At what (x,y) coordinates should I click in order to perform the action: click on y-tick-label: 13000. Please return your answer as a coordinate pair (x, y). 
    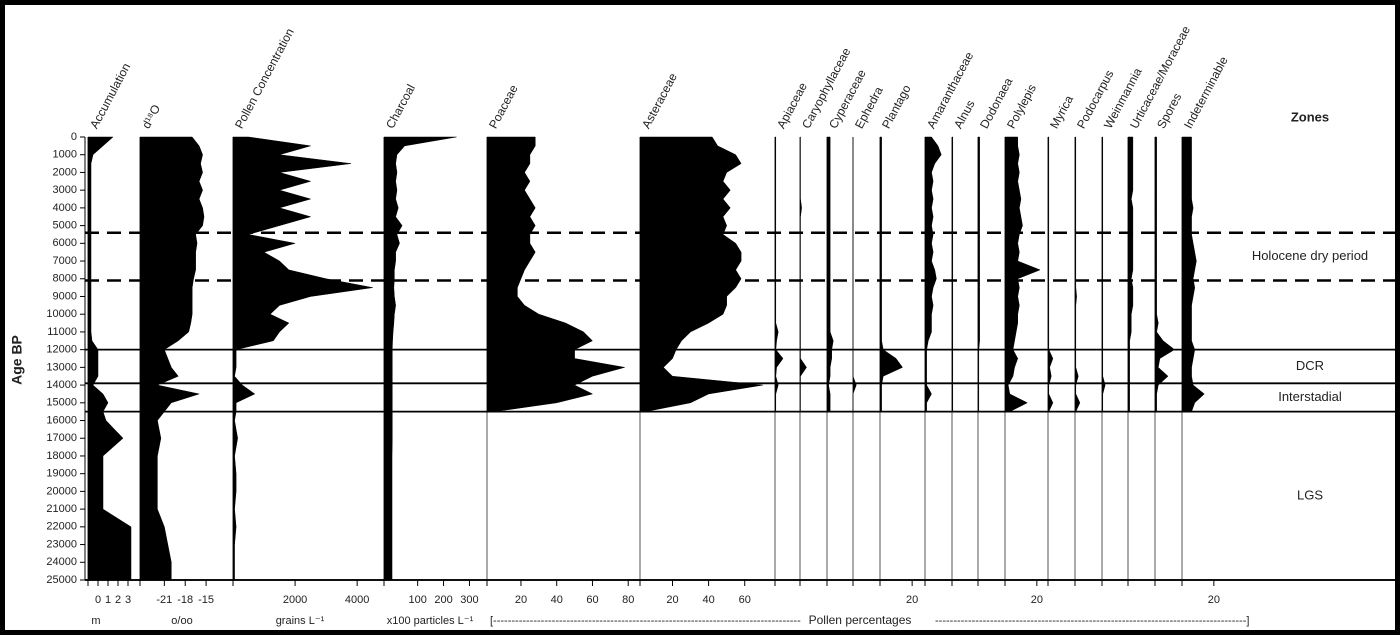
    Looking at the image, I should click on (61, 367).